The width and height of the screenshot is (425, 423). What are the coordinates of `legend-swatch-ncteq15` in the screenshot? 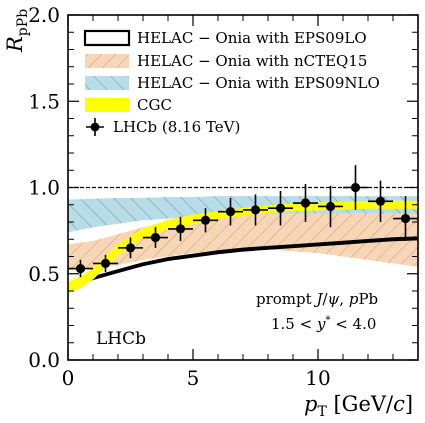 It's located at (107, 61).